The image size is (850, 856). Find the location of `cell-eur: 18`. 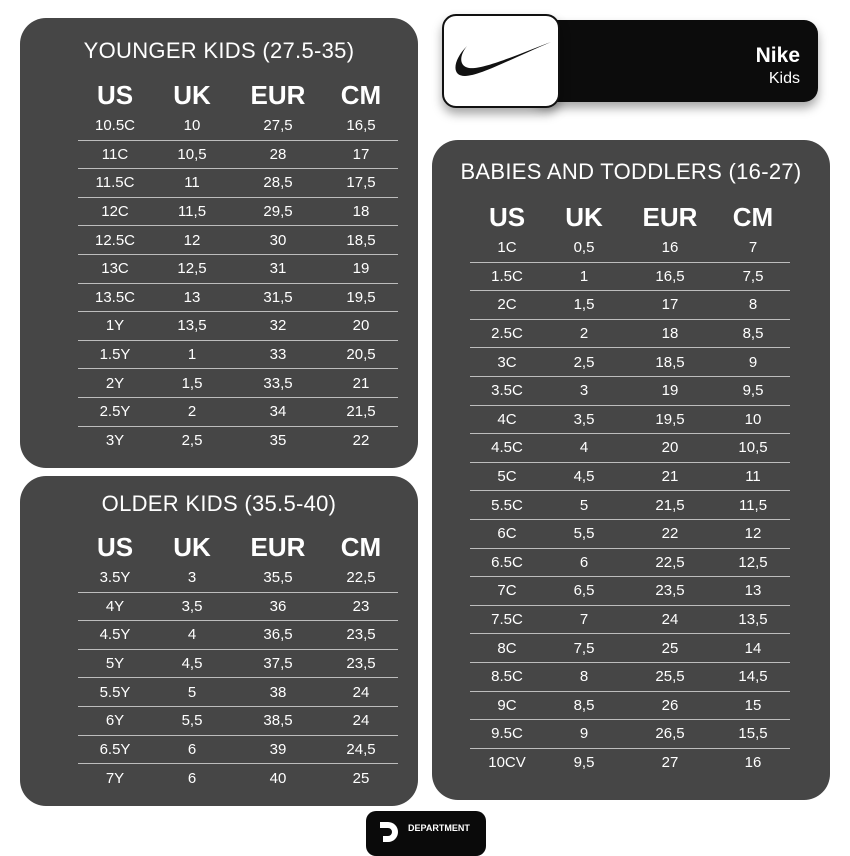

cell-eur: 18 is located at coordinates (670, 334).